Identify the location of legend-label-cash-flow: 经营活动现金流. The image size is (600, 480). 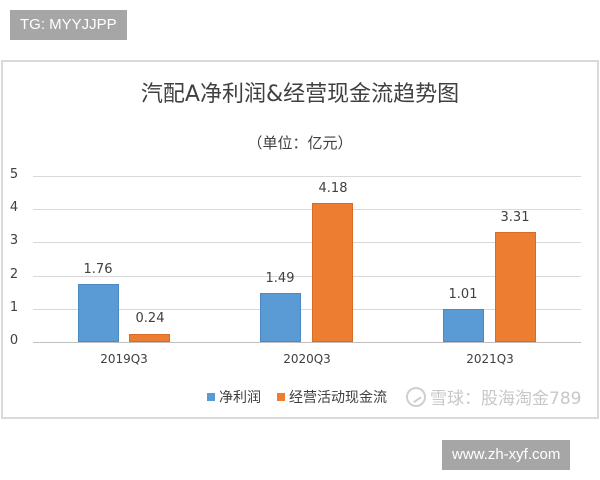
(338, 398).